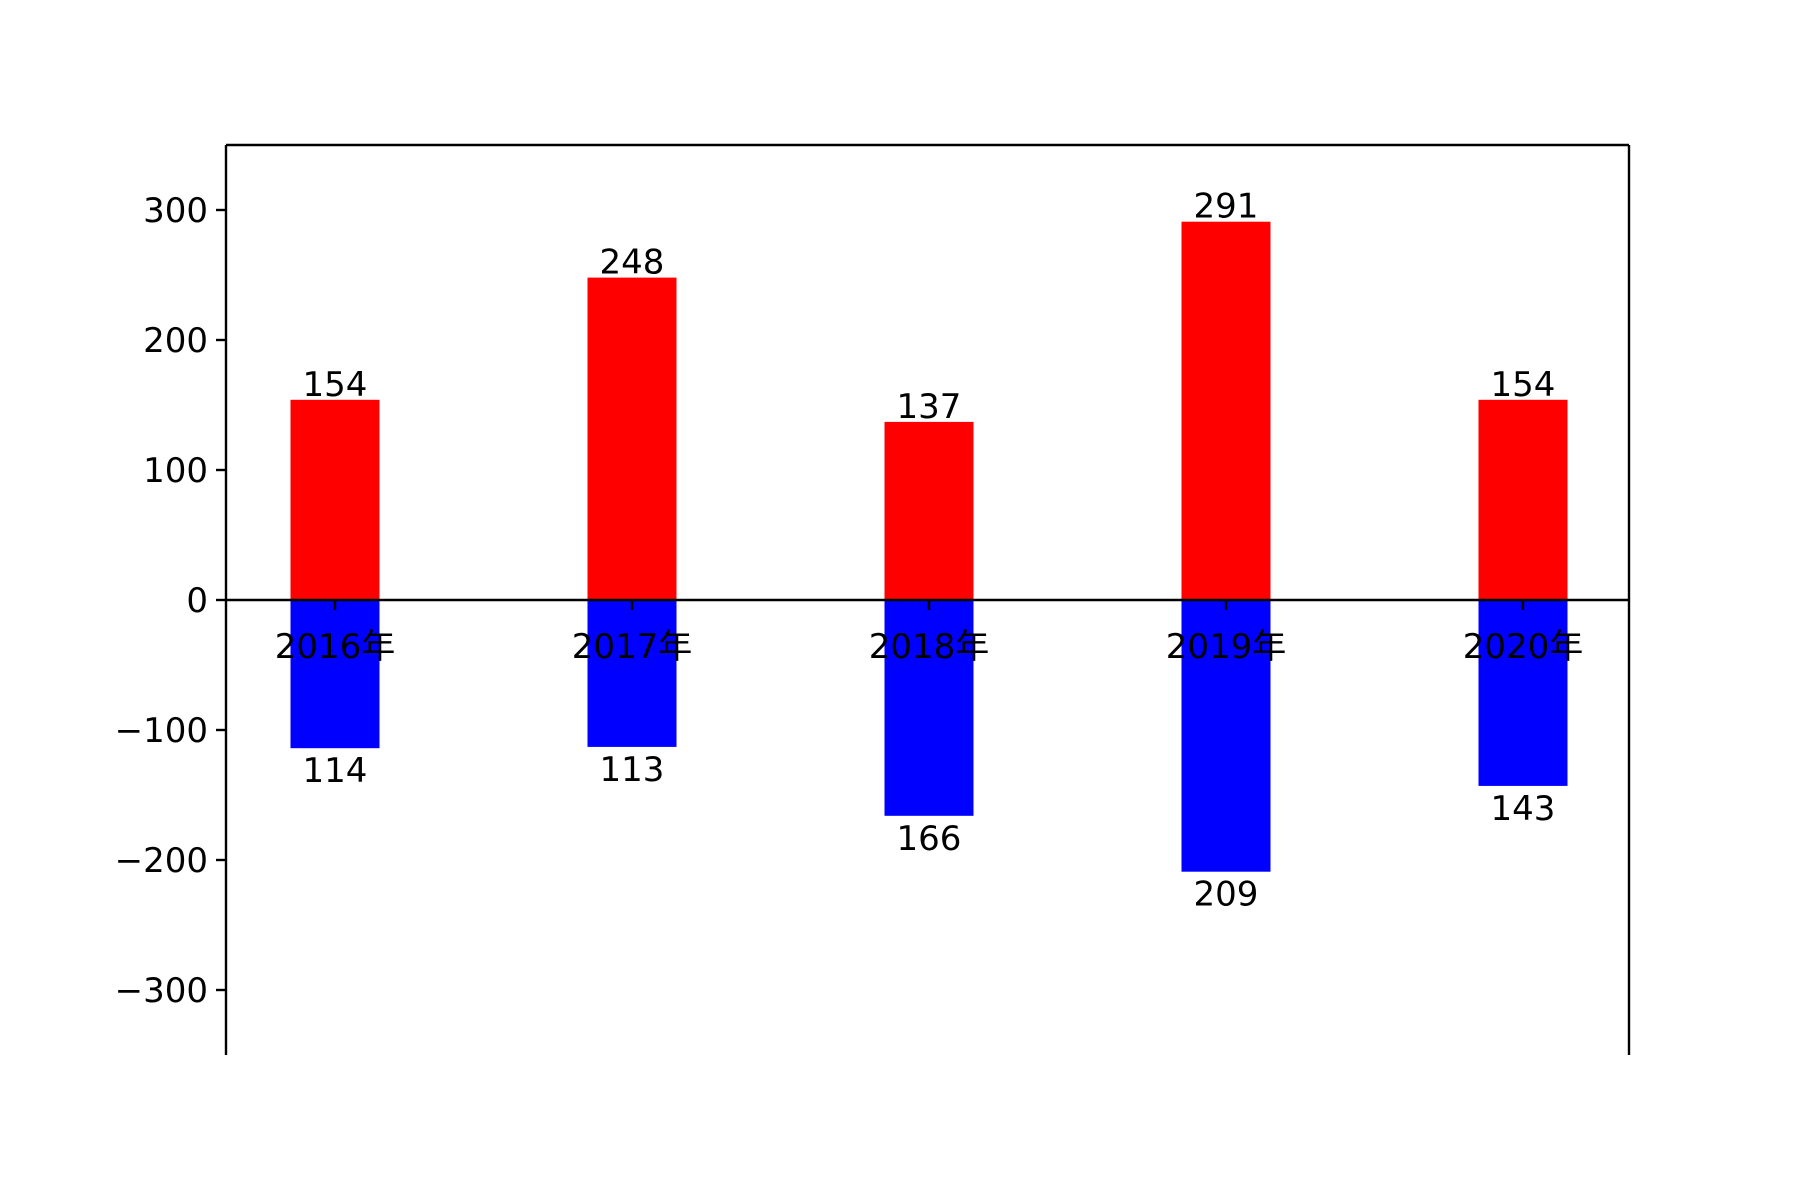 Image resolution: width=1800 pixels, height=1200 pixels. I want to click on x-tick-label: 2020年, so click(1523, 647).